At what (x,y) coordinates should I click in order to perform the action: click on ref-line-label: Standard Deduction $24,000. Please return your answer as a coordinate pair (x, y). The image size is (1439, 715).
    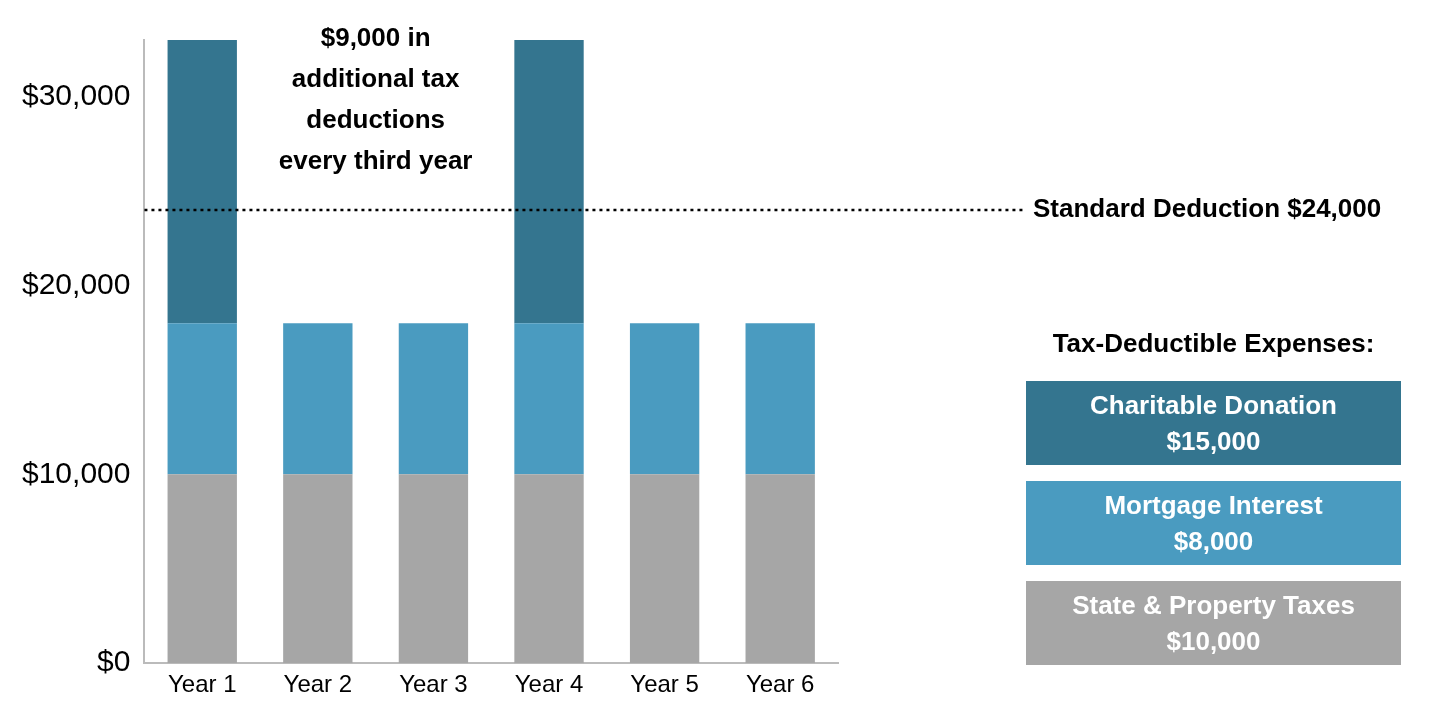
    Looking at the image, I should click on (1207, 208).